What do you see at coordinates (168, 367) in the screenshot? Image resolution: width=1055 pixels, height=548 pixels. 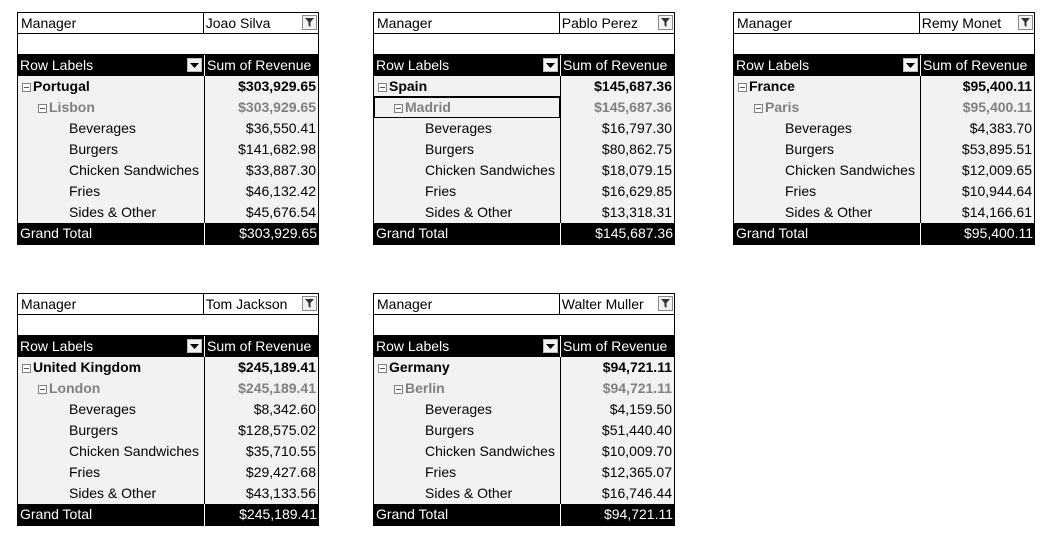 I see `country-row: United Kingdom $245,189.41` at bounding box center [168, 367].